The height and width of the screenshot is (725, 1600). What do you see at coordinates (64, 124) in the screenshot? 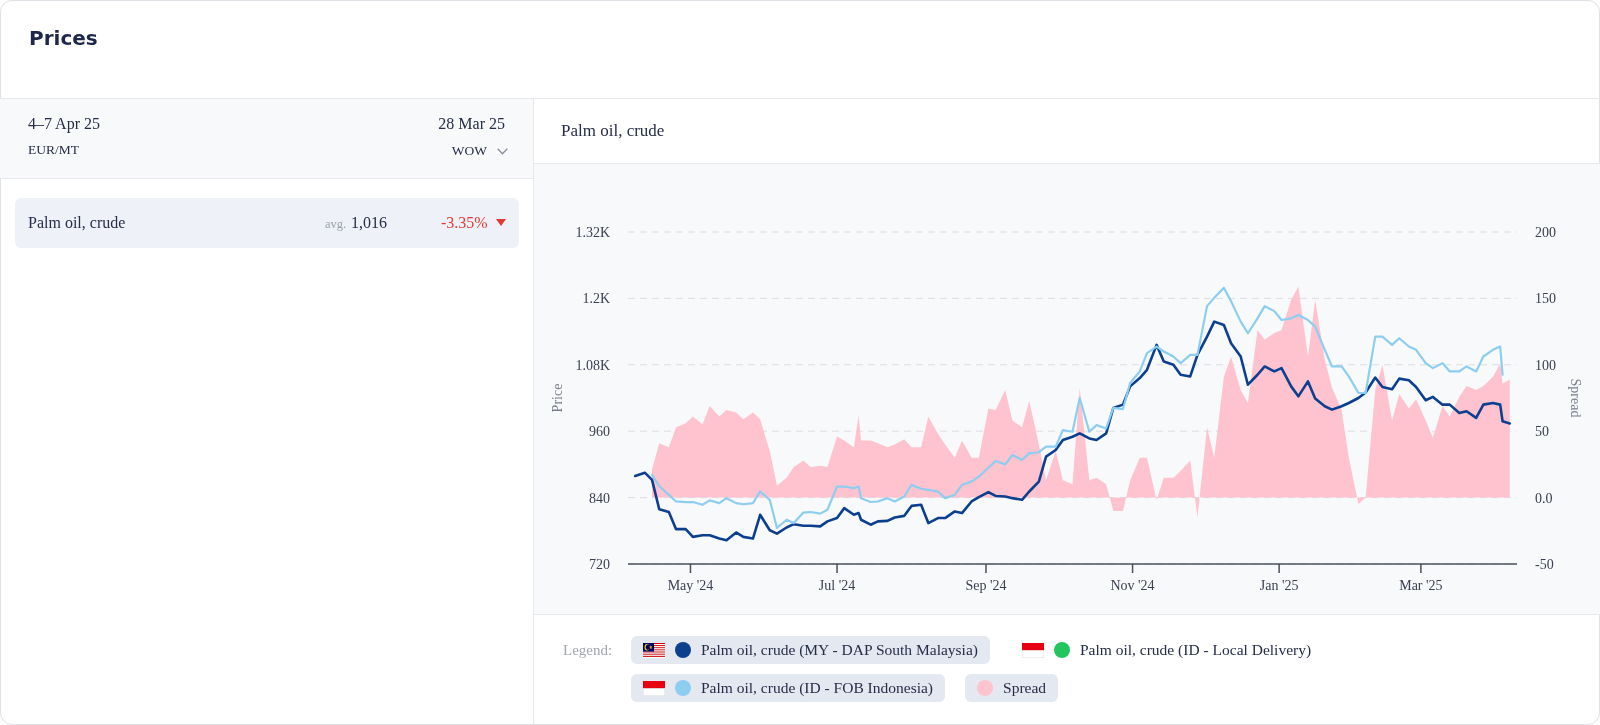
I see `text: 4–7 Apr 25` at bounding box center [64, 124].